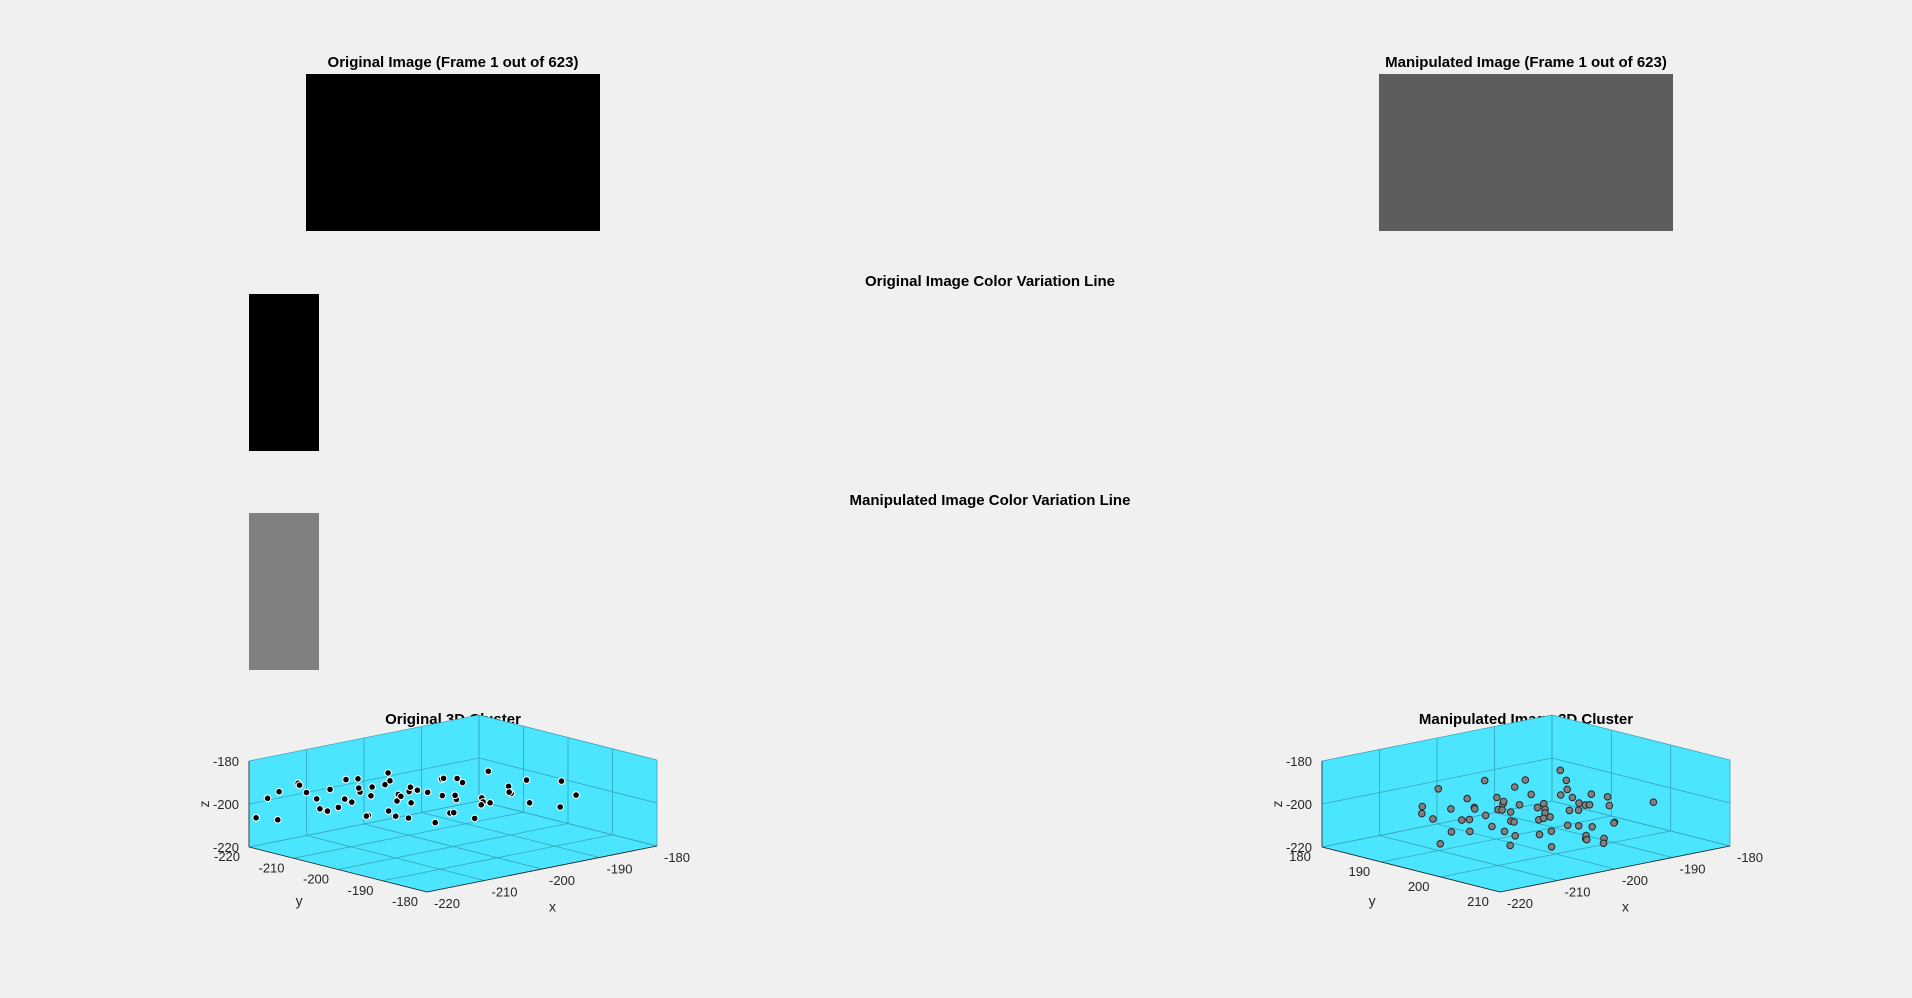  What do you see at coordinates (405, 901) in the screenshot?
I see `y-tick-label: -180` at bounding box center [405, 901].